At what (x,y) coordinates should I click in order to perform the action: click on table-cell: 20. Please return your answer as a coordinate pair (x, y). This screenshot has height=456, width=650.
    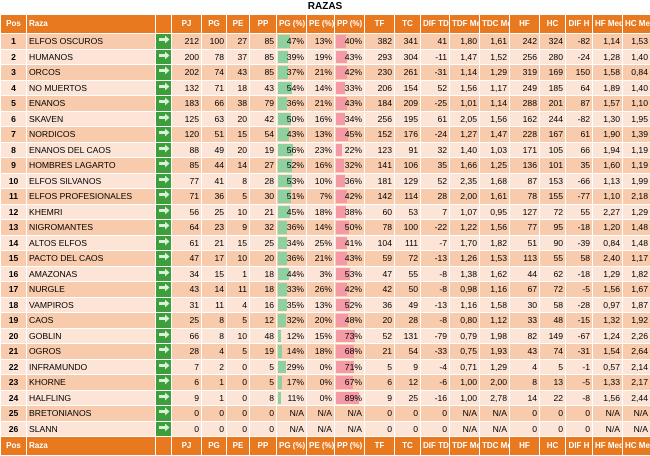
    Looking at the image, I should click on (238, 119).